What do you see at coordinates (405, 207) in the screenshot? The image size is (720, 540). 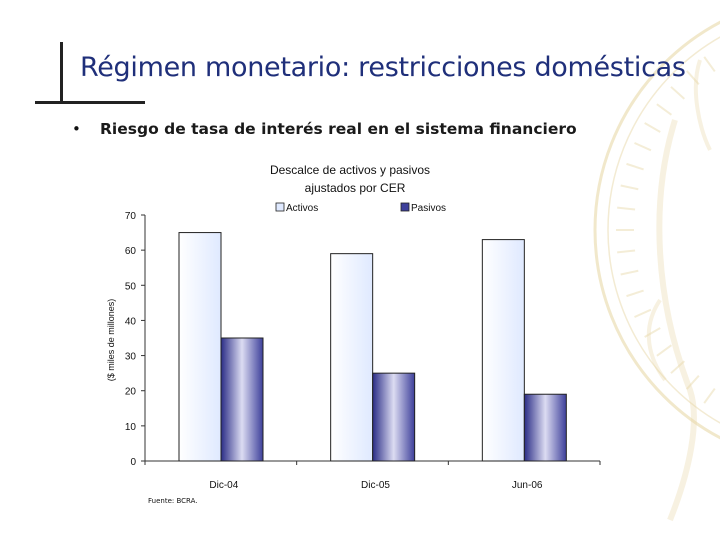 I see `legend-swatch-pasivos` at bounding box center [405, 207].